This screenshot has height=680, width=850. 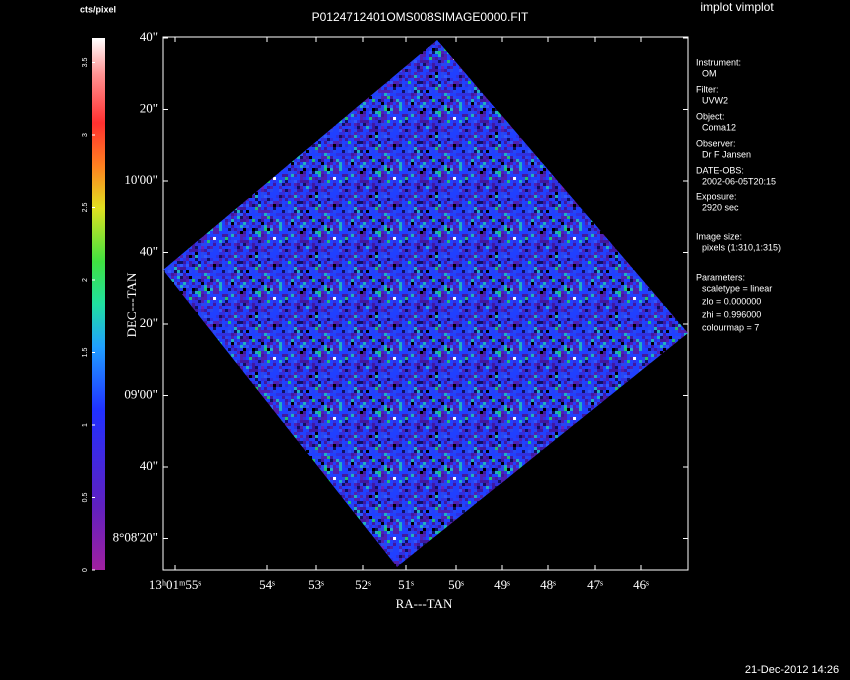 What do you see at coordinates (98, 9) in the screenshot?
I see `colorbar-label: cts/pixel` at bounding box center [98, 9].